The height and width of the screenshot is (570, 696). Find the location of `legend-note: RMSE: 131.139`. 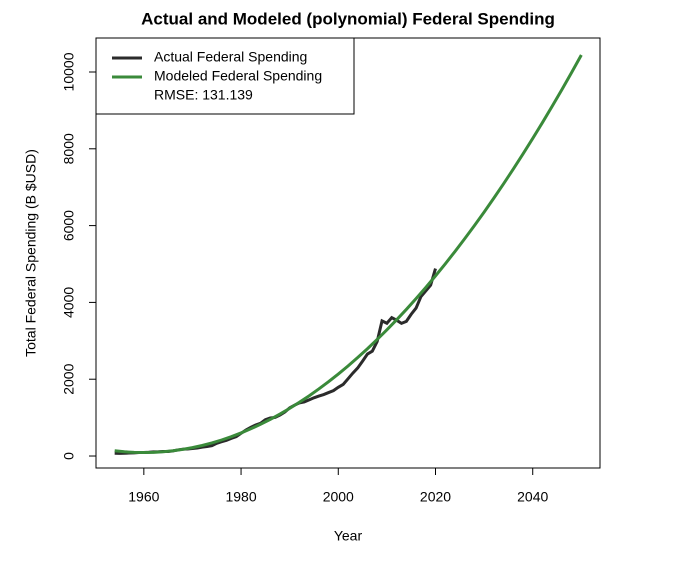

legend-note: RMSE: 131.139 is located at coordinates (203, 95).